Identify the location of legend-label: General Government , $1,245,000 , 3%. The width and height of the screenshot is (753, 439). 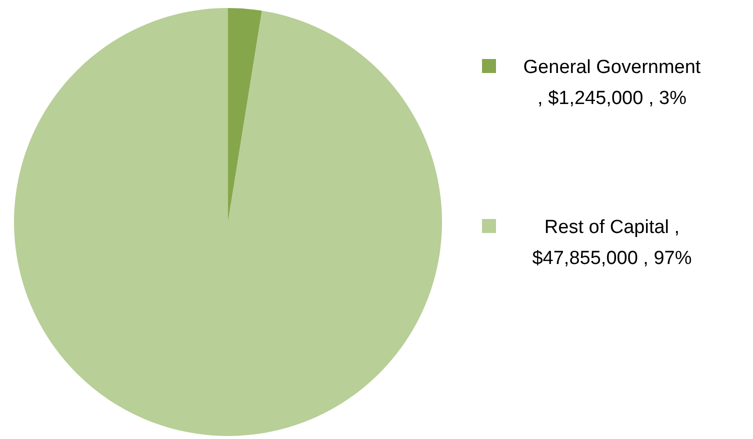
(612, 83).